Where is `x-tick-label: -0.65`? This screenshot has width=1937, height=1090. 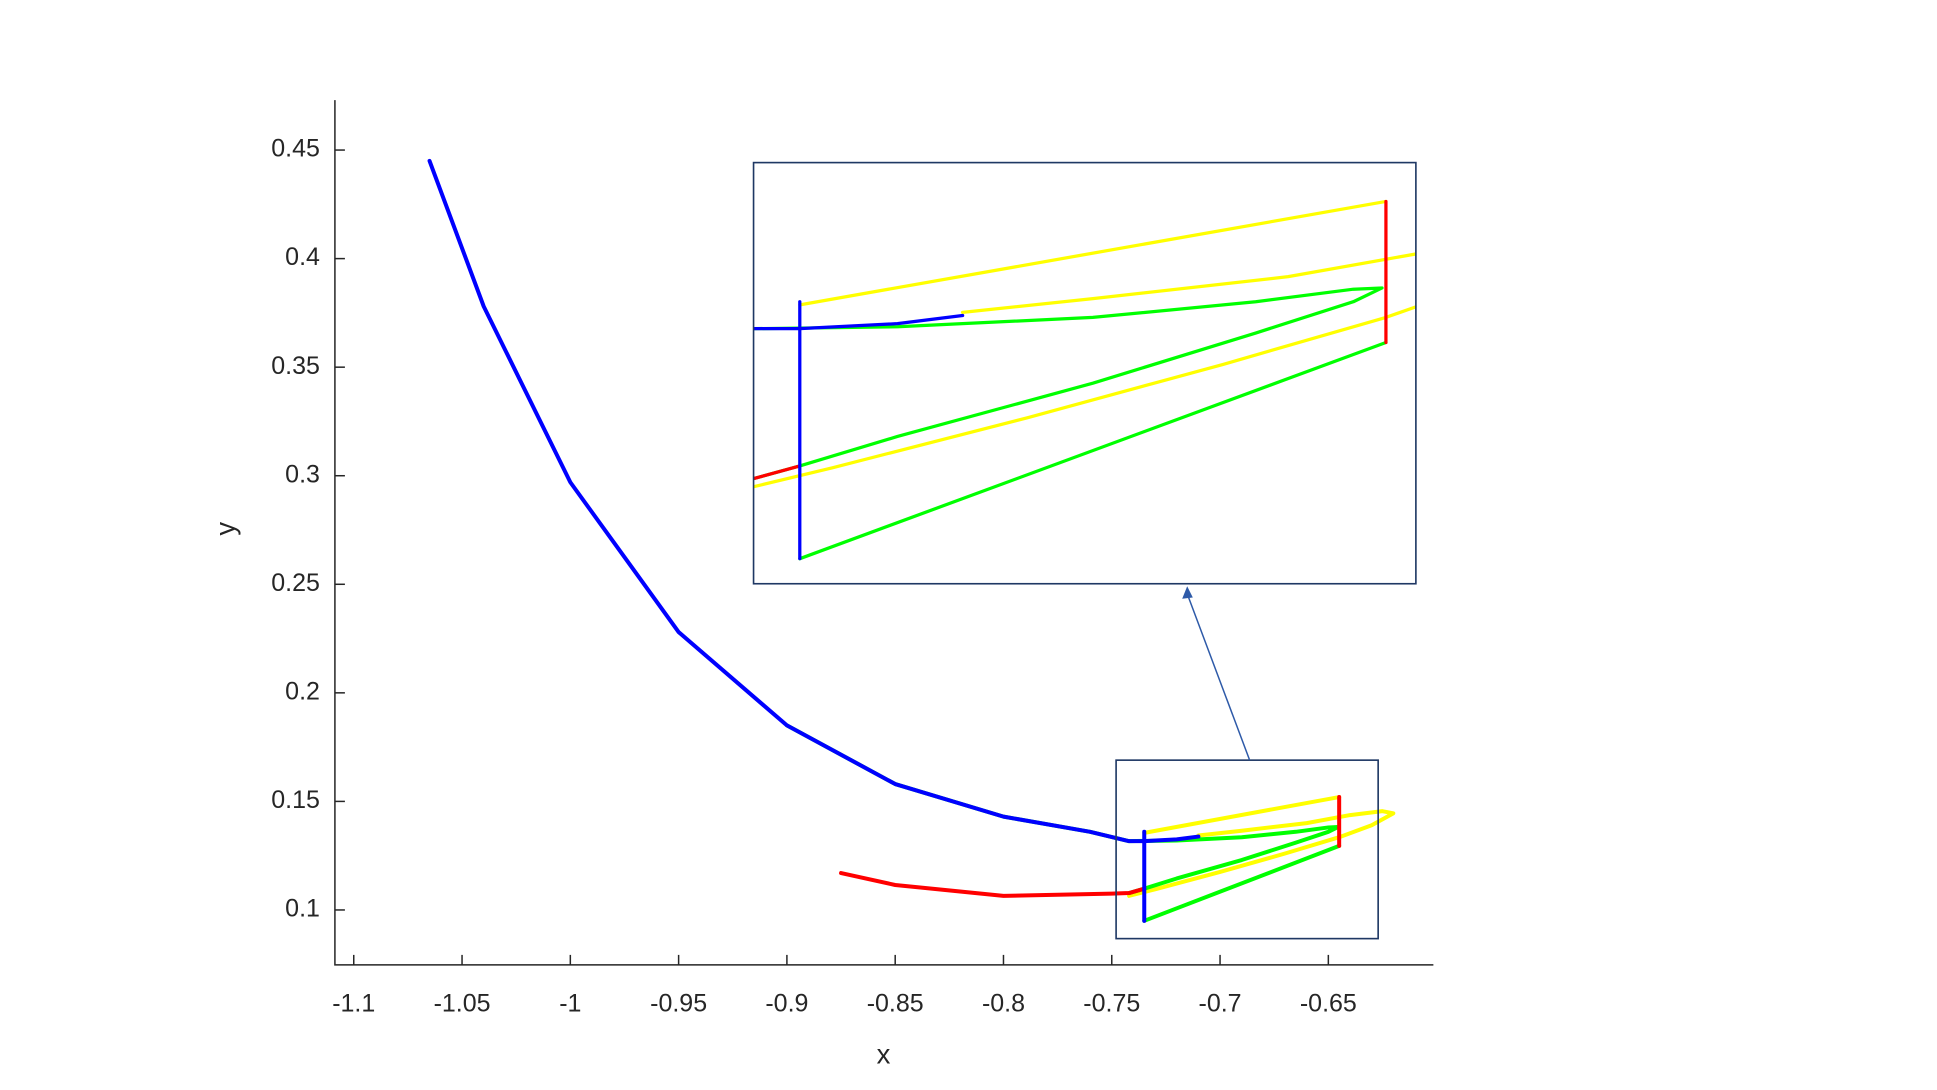 x-tick-label: -0.65 is located at coordinates (1328, 1003).